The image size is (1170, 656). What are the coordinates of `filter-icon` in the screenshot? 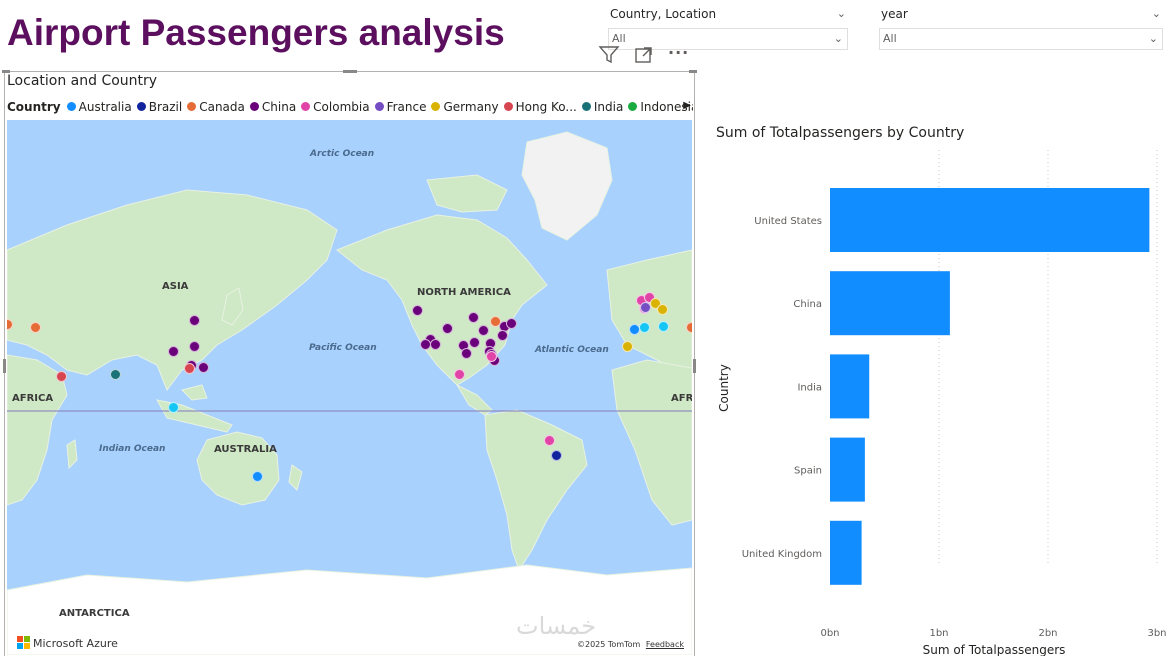 It's located at (609, 57).